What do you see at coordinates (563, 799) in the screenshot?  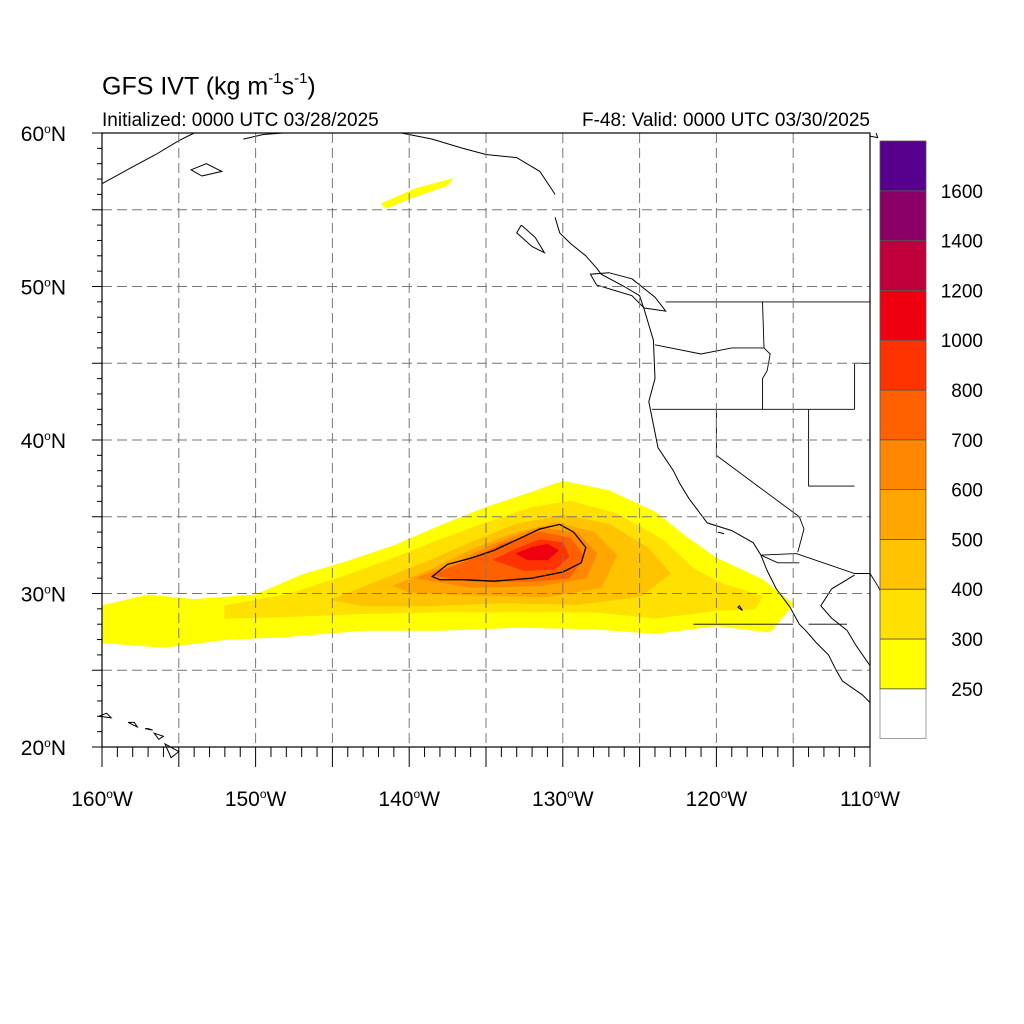 I see `lon-label-130: 130oW` at bounding box center [563, 799].